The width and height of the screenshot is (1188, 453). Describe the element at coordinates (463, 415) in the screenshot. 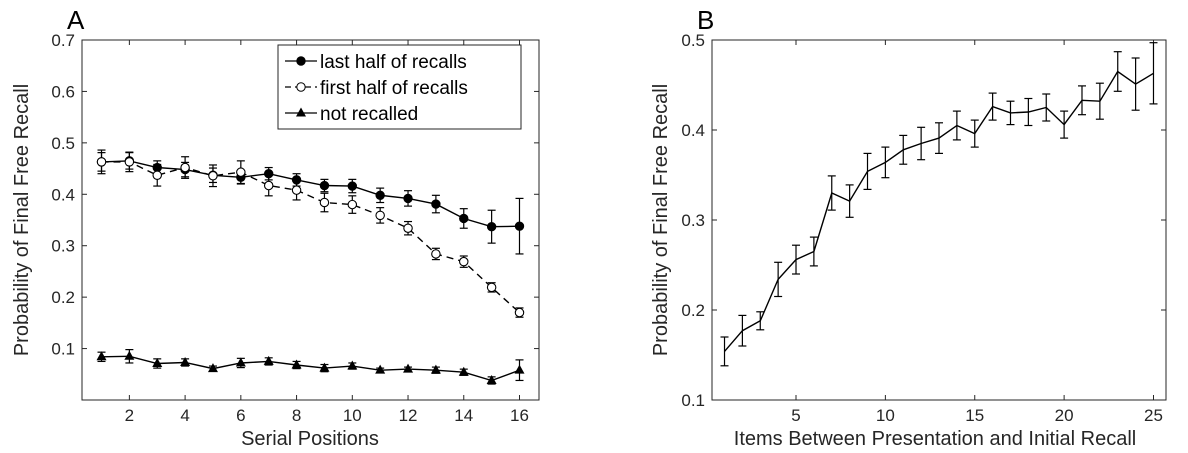

I see `x-tick-label: 14` at that location.